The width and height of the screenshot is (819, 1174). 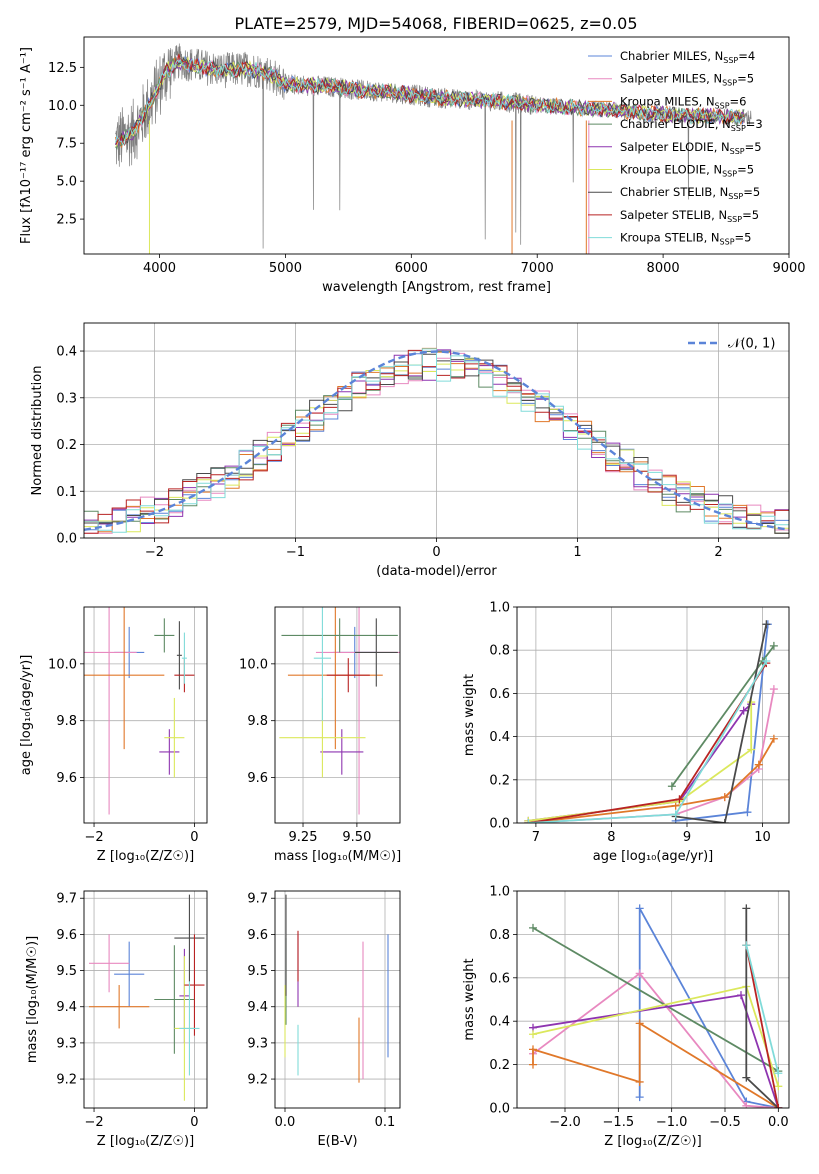 I want to click on z-mass-xtick-label: 0, so click(x=194, y=1122).